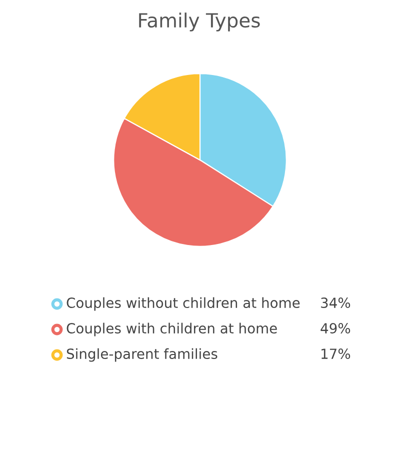  Describe the element at coordinates (171, 329) in the screenshot. I see `legend-label: Couples with children at home` at that location.